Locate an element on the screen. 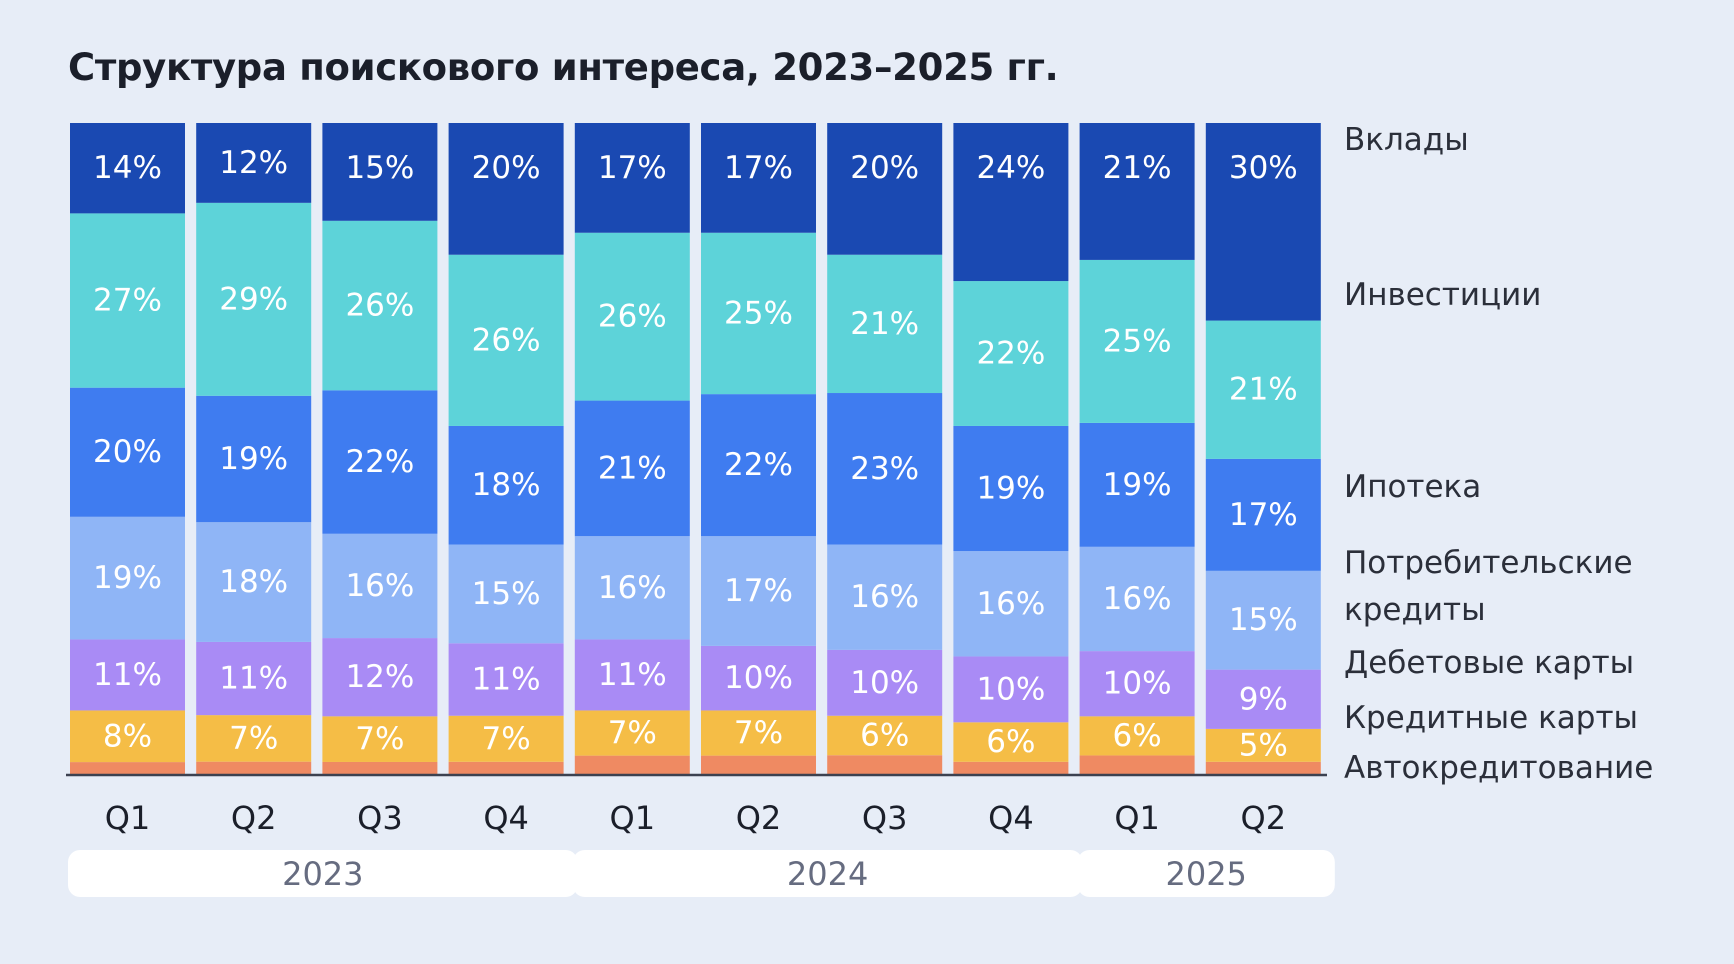  data-label: 12% is located at coordinates (379, 677).